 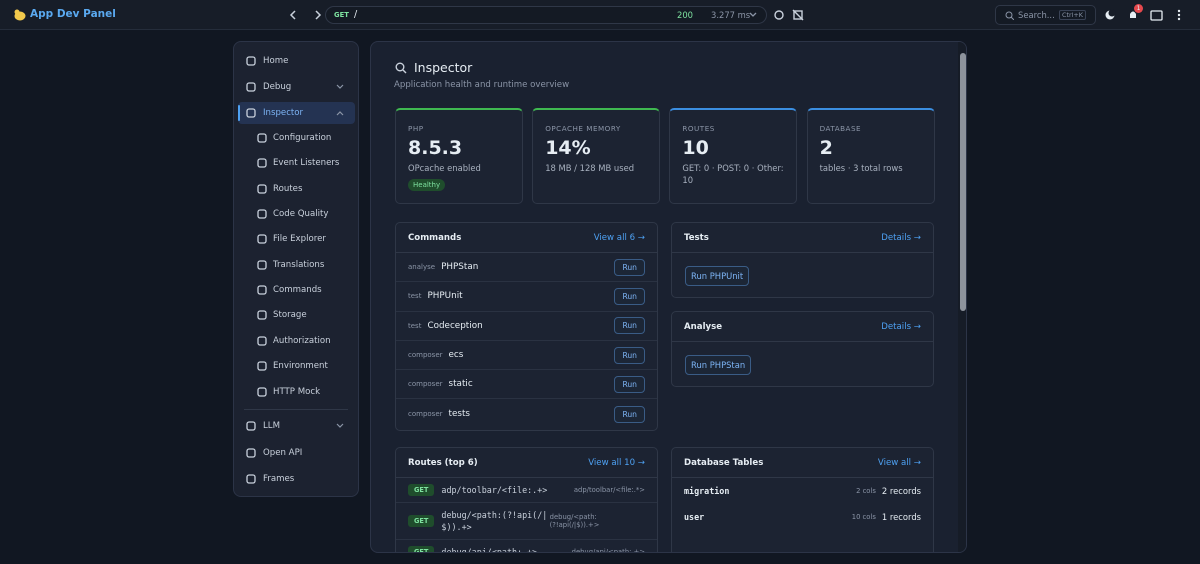 I want to click on nav-label: Translations, so click(x=299, y=264).